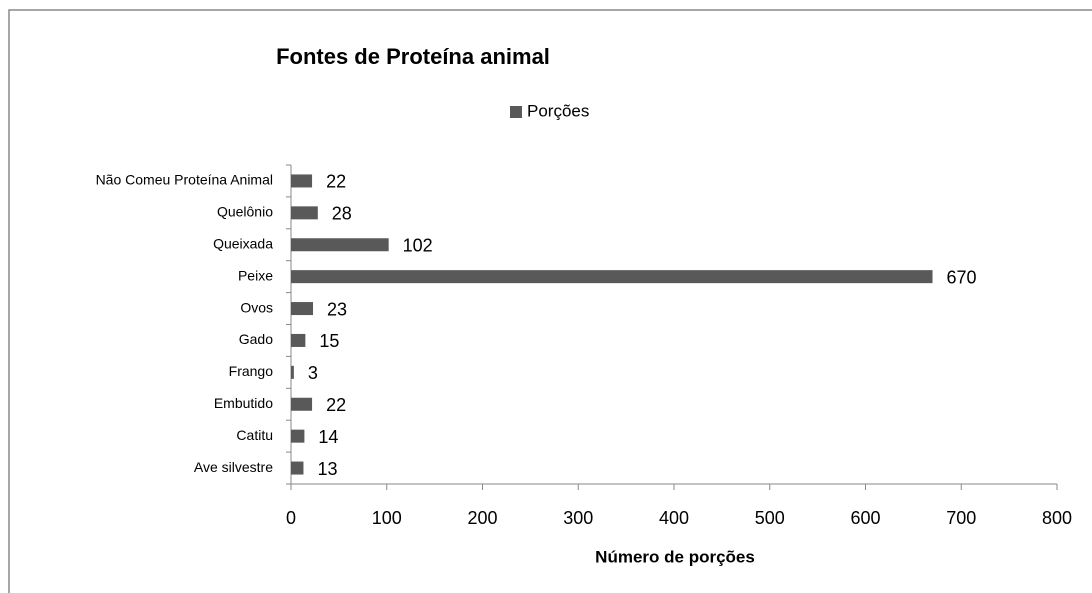 This screenshot has width=1092, height=593. What do you see at coordinates (243, 243) in the screenshot?
I see `y-tick-label: Queixada` at bounding box center [243, 243].